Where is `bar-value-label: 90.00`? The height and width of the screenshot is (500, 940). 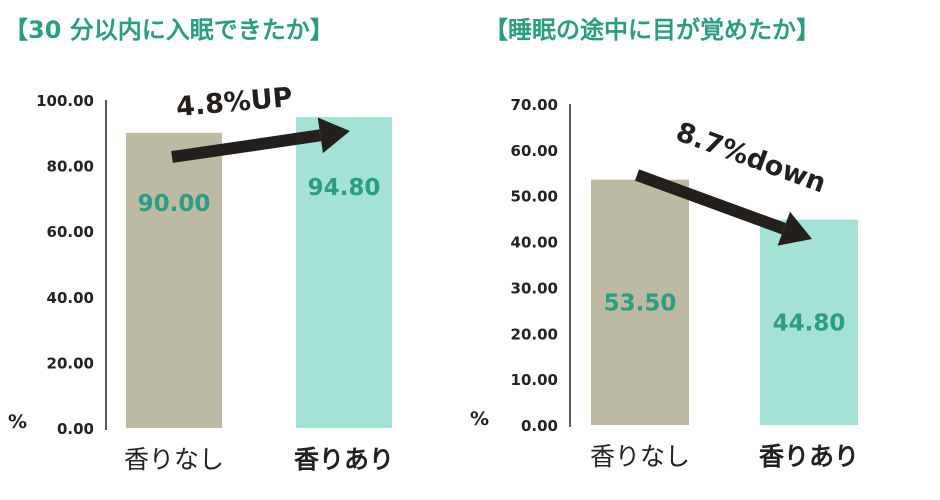
bar-value-label: 90.00 is located at coordinates (174, 204).